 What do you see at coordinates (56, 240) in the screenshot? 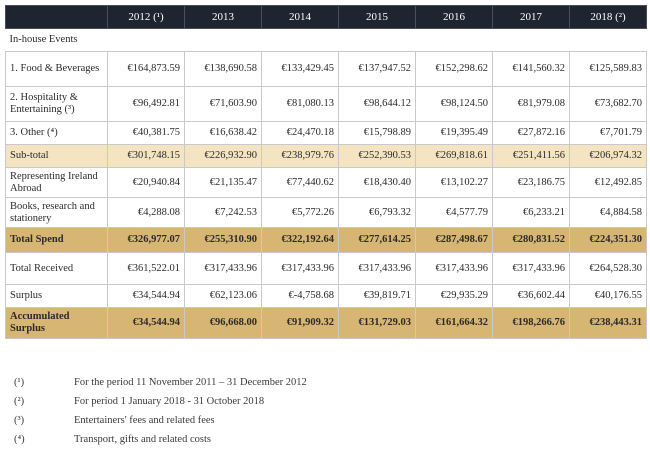
I see `row-label: Total Spend` at bounding box center [56, 240].